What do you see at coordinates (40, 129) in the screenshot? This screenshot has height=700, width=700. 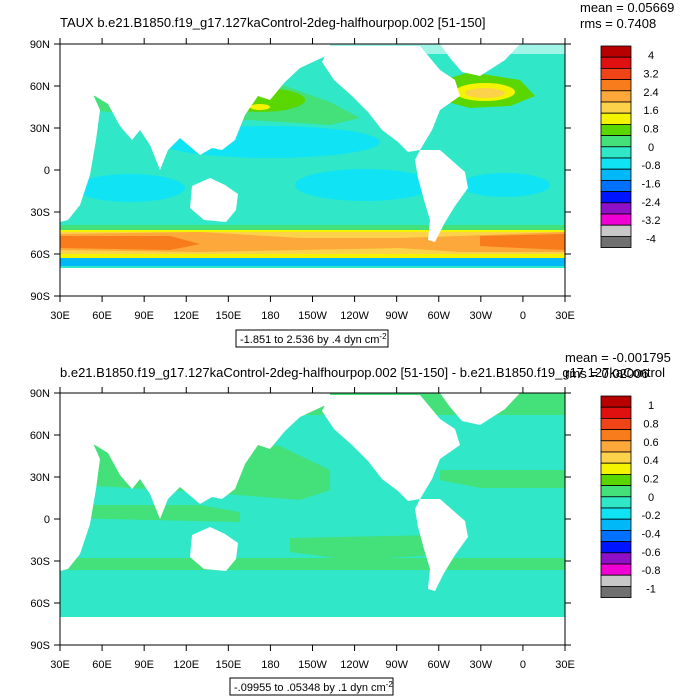 I see `lat-tick-label: 30N` at bounding box center [40, 129].